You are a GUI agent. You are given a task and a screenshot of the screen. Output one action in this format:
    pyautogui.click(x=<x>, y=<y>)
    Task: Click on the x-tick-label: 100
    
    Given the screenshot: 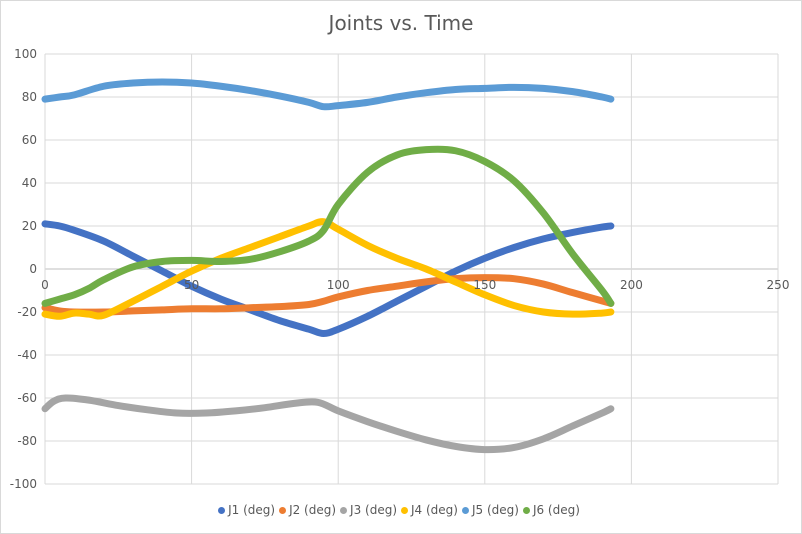 What is the action you would take?
    pyautogui.click(x=338, y=285)
    